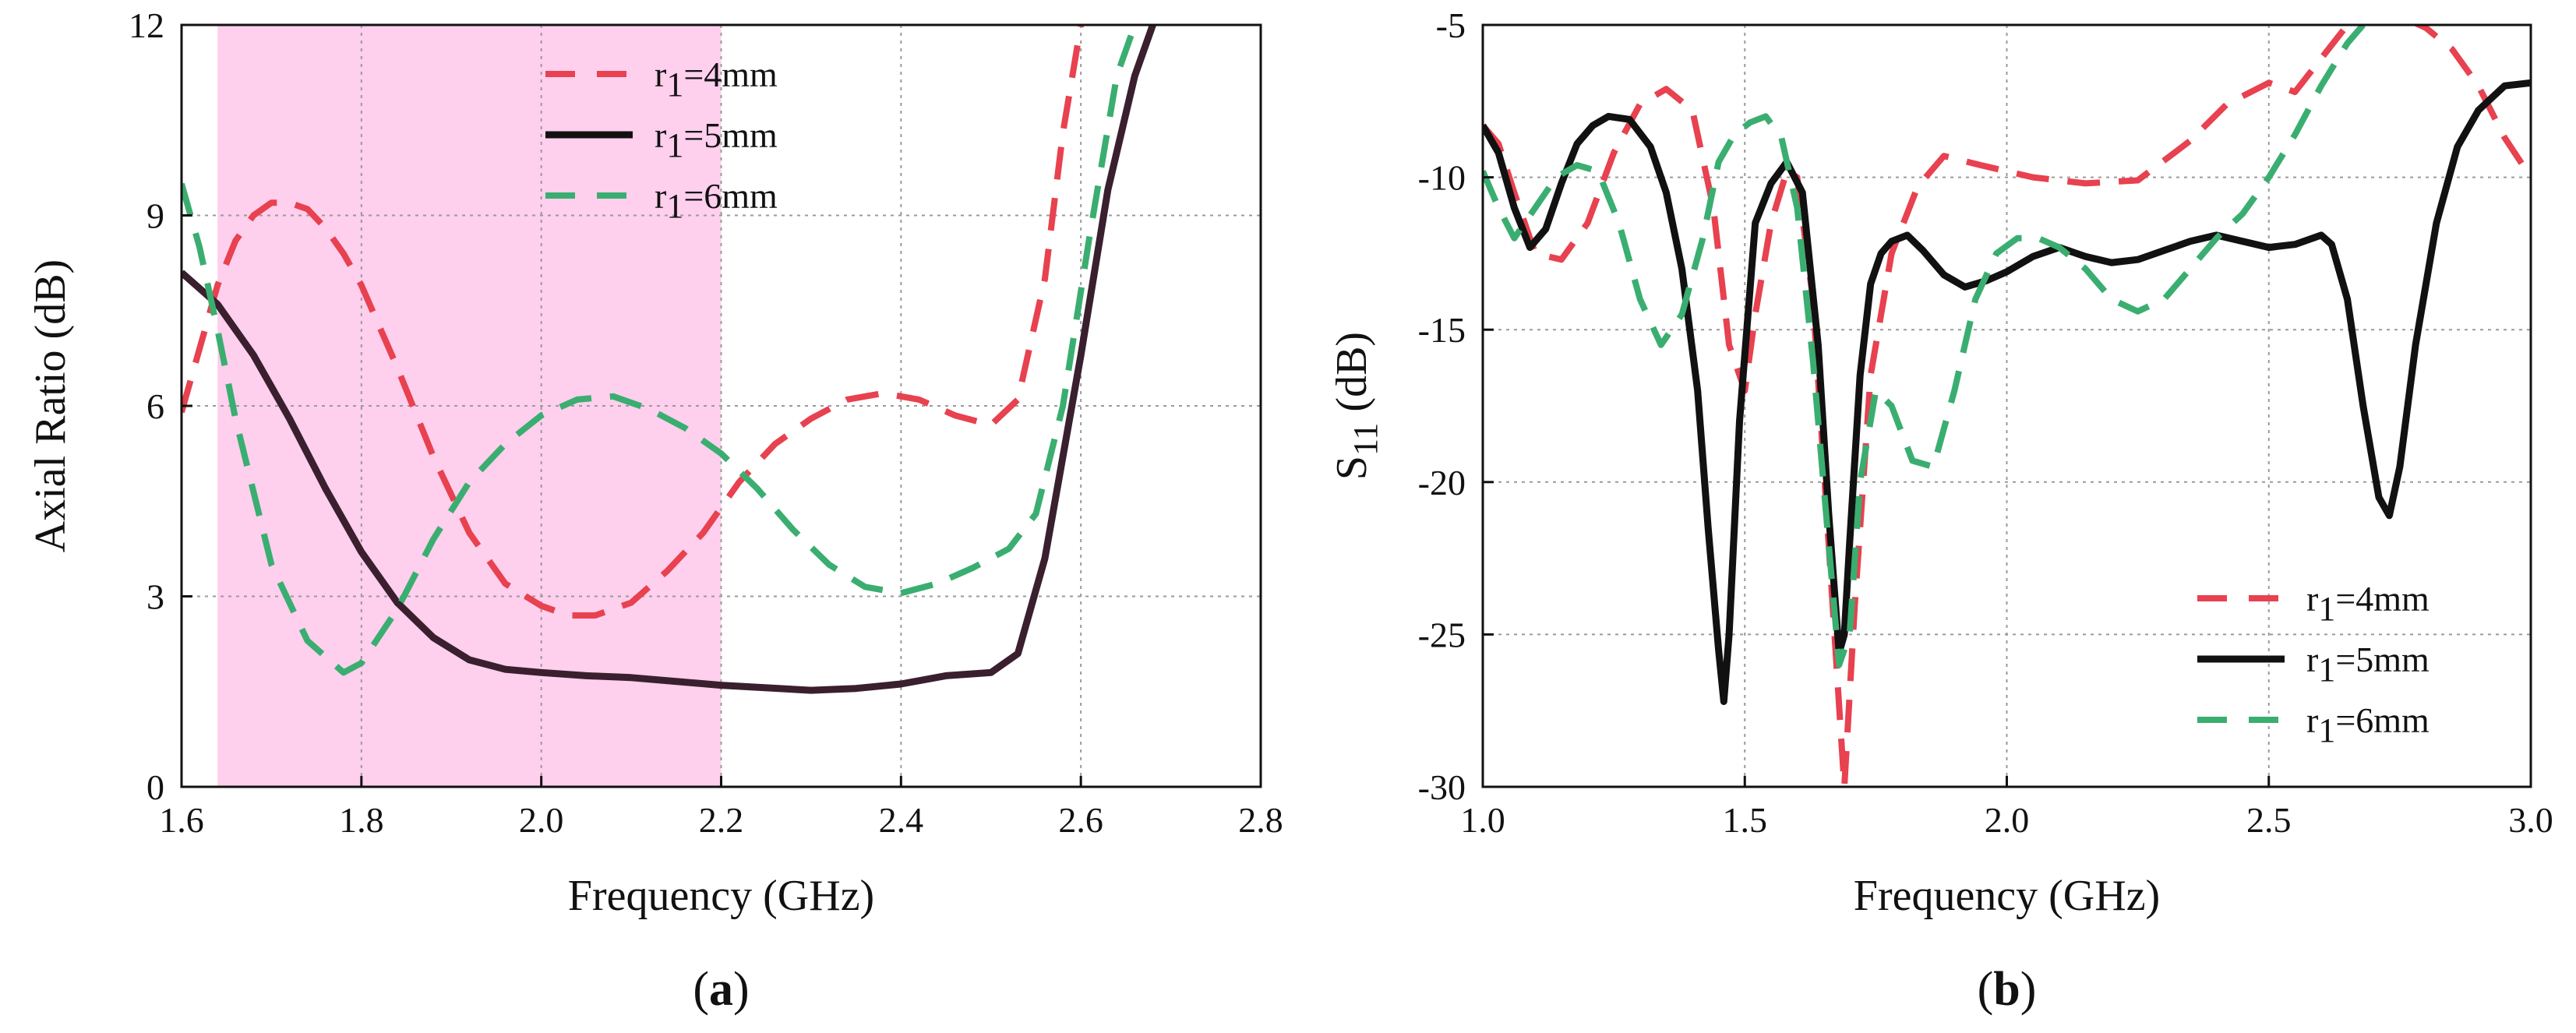 Image resolution: width=2576 pixels, height=1033 pixels. Describe the element at coordinates (1442, 330) in the screenshot. I see `y-tick-label: -15` at that location.